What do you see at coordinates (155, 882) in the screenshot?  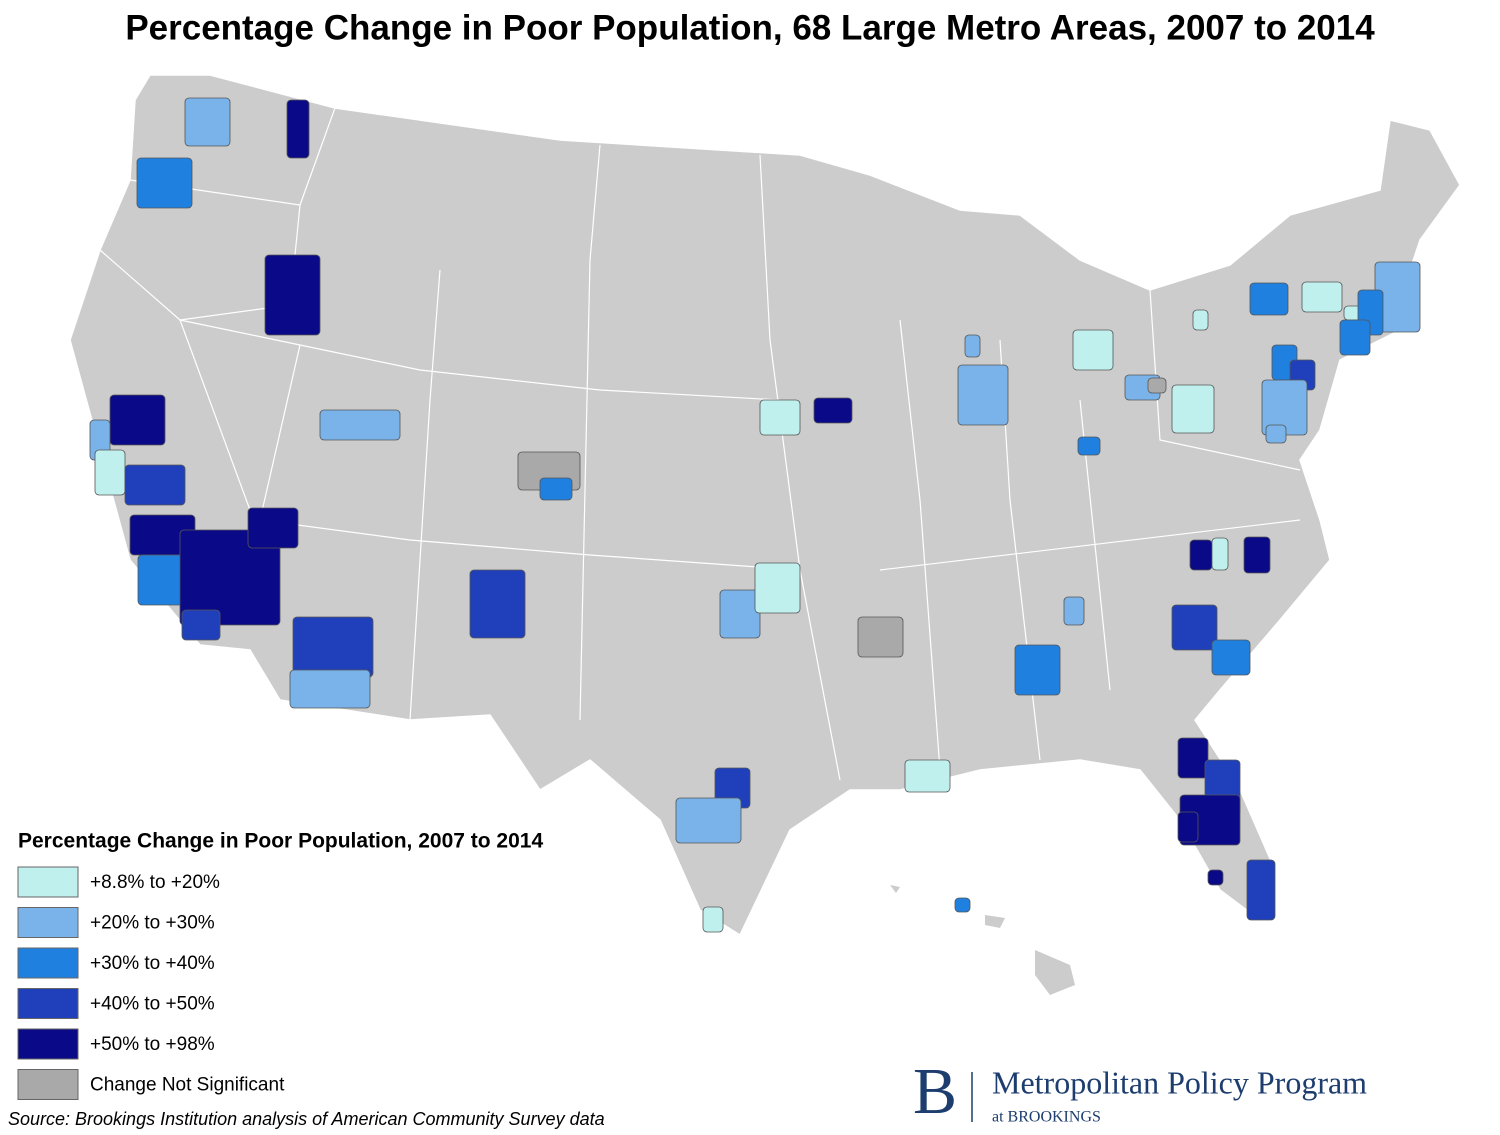 I see `legend-label: +8.8% to +20%` at bounding box center [155, 882].